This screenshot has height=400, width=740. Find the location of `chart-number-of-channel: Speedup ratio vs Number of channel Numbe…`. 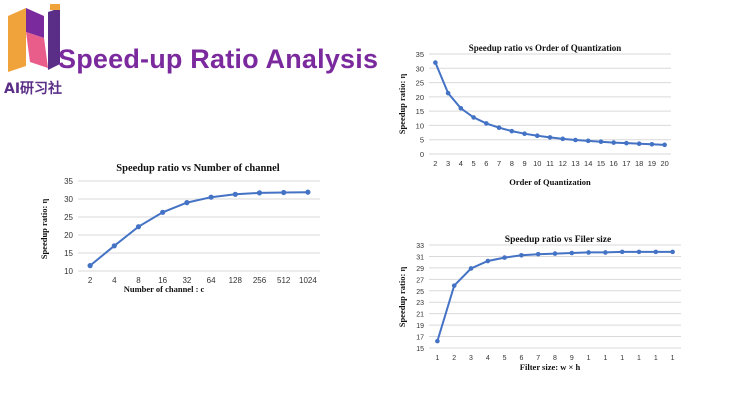

chart-number-of-channel: Speedup ratio vs Number of channel Numbe… is located at coordinates (179, 228).